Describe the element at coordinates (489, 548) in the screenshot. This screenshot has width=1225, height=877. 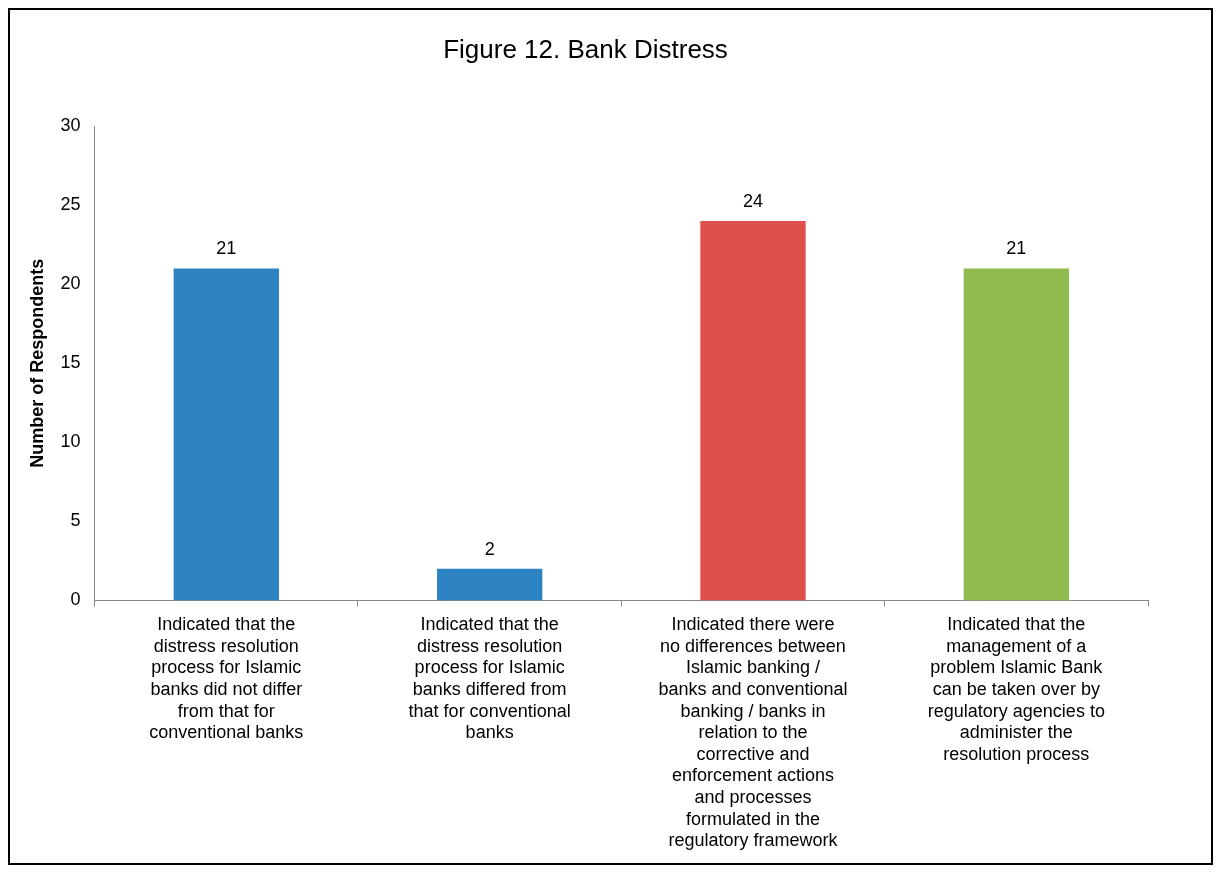
I see `data-label: 2` at that location.